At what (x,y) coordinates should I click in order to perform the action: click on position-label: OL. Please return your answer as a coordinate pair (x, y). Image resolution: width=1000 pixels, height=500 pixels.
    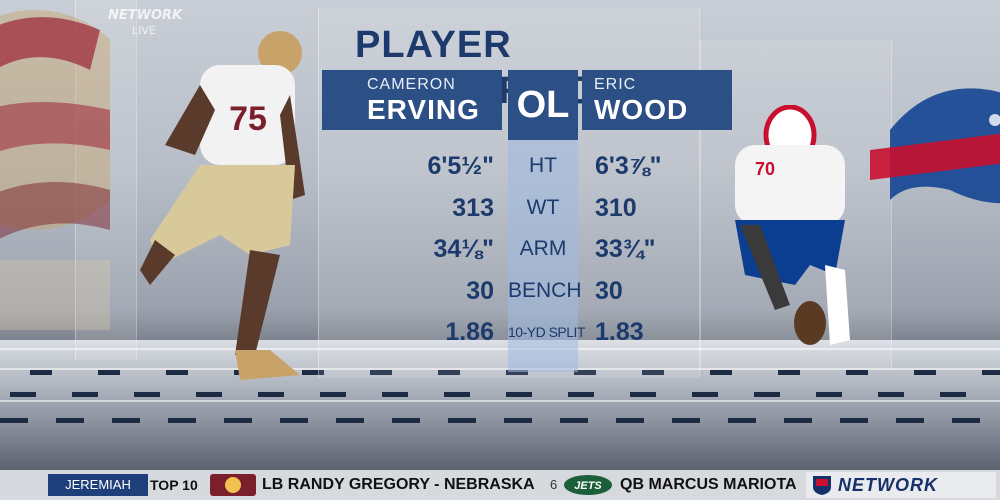
    Looking at the image, I should click on (543, 105).